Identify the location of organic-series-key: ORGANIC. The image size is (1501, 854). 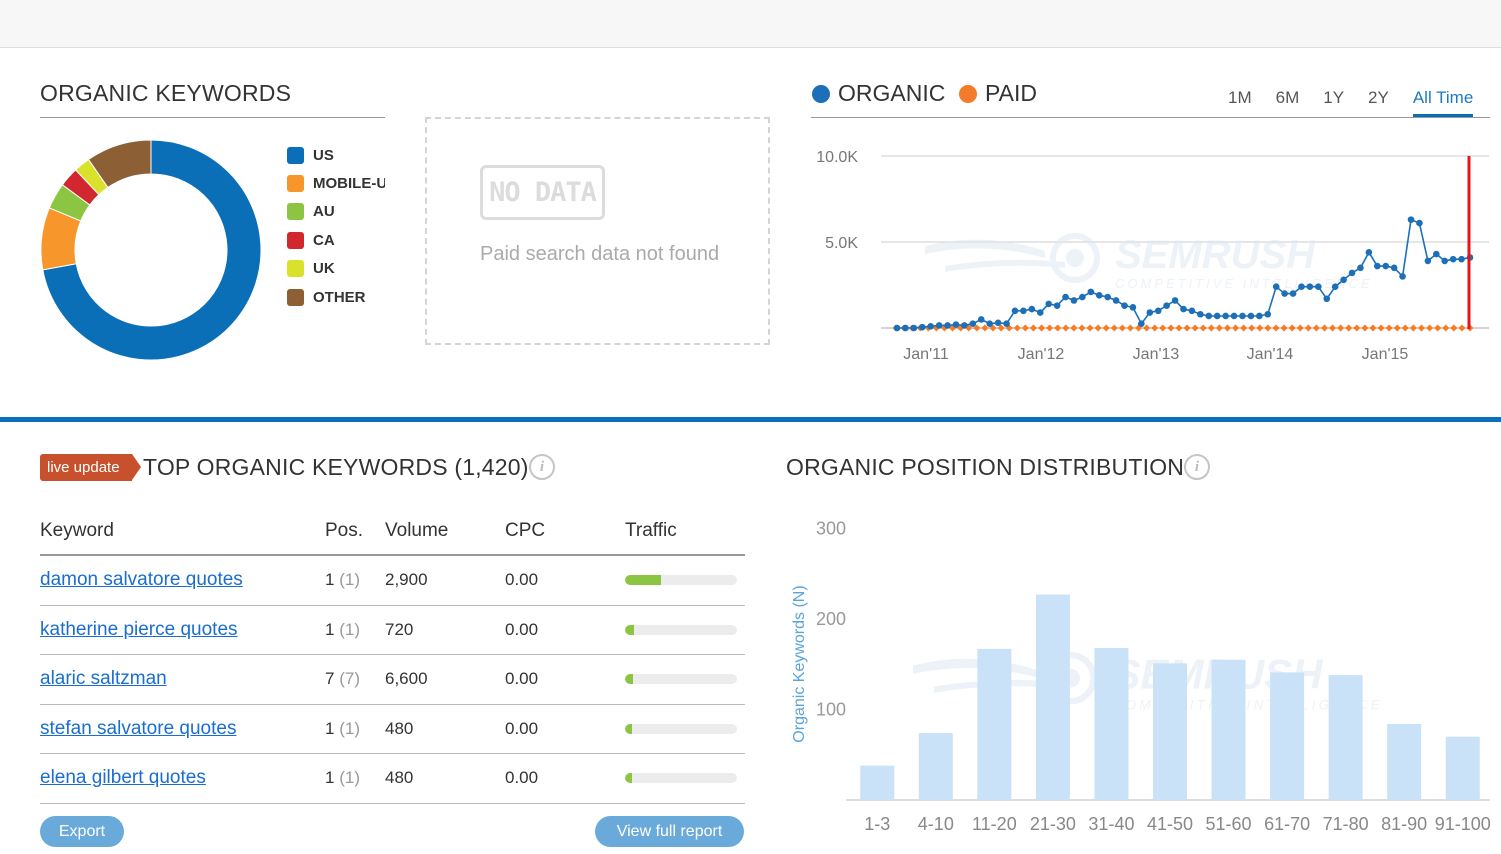
(878, 93).